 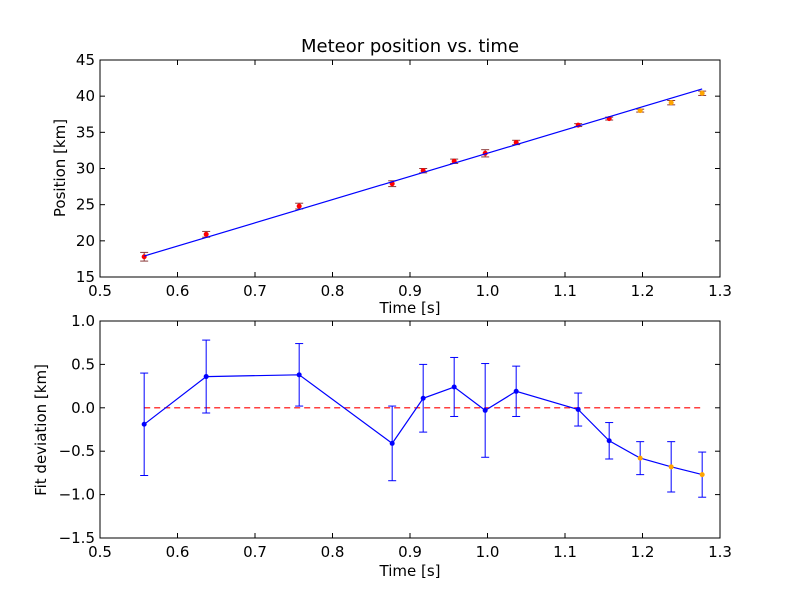 I want to click on y-tick-label: 1.0, so click(x=83, y=321).